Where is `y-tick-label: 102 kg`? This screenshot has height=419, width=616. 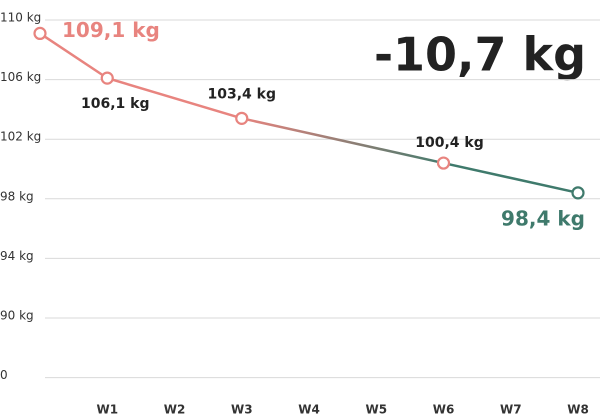 y-tick-label: 102 kg is located at coordinates (20, 137).